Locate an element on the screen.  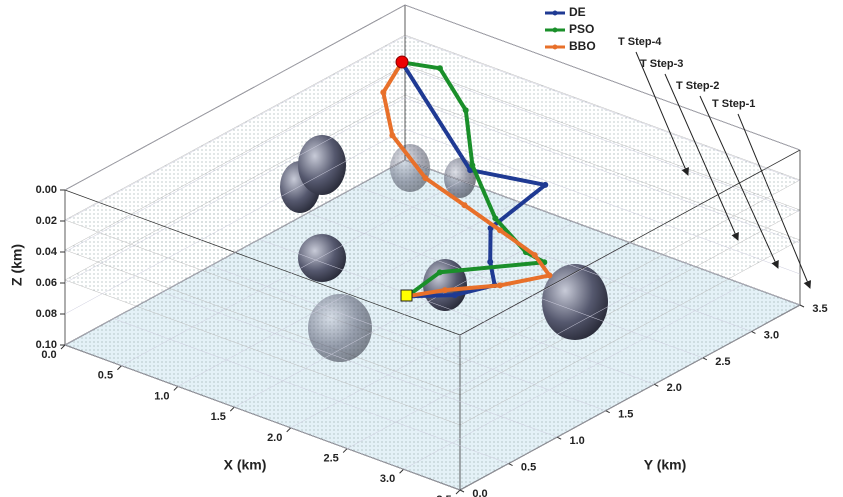
legend-label: DE is located at coordinates (577, 12).